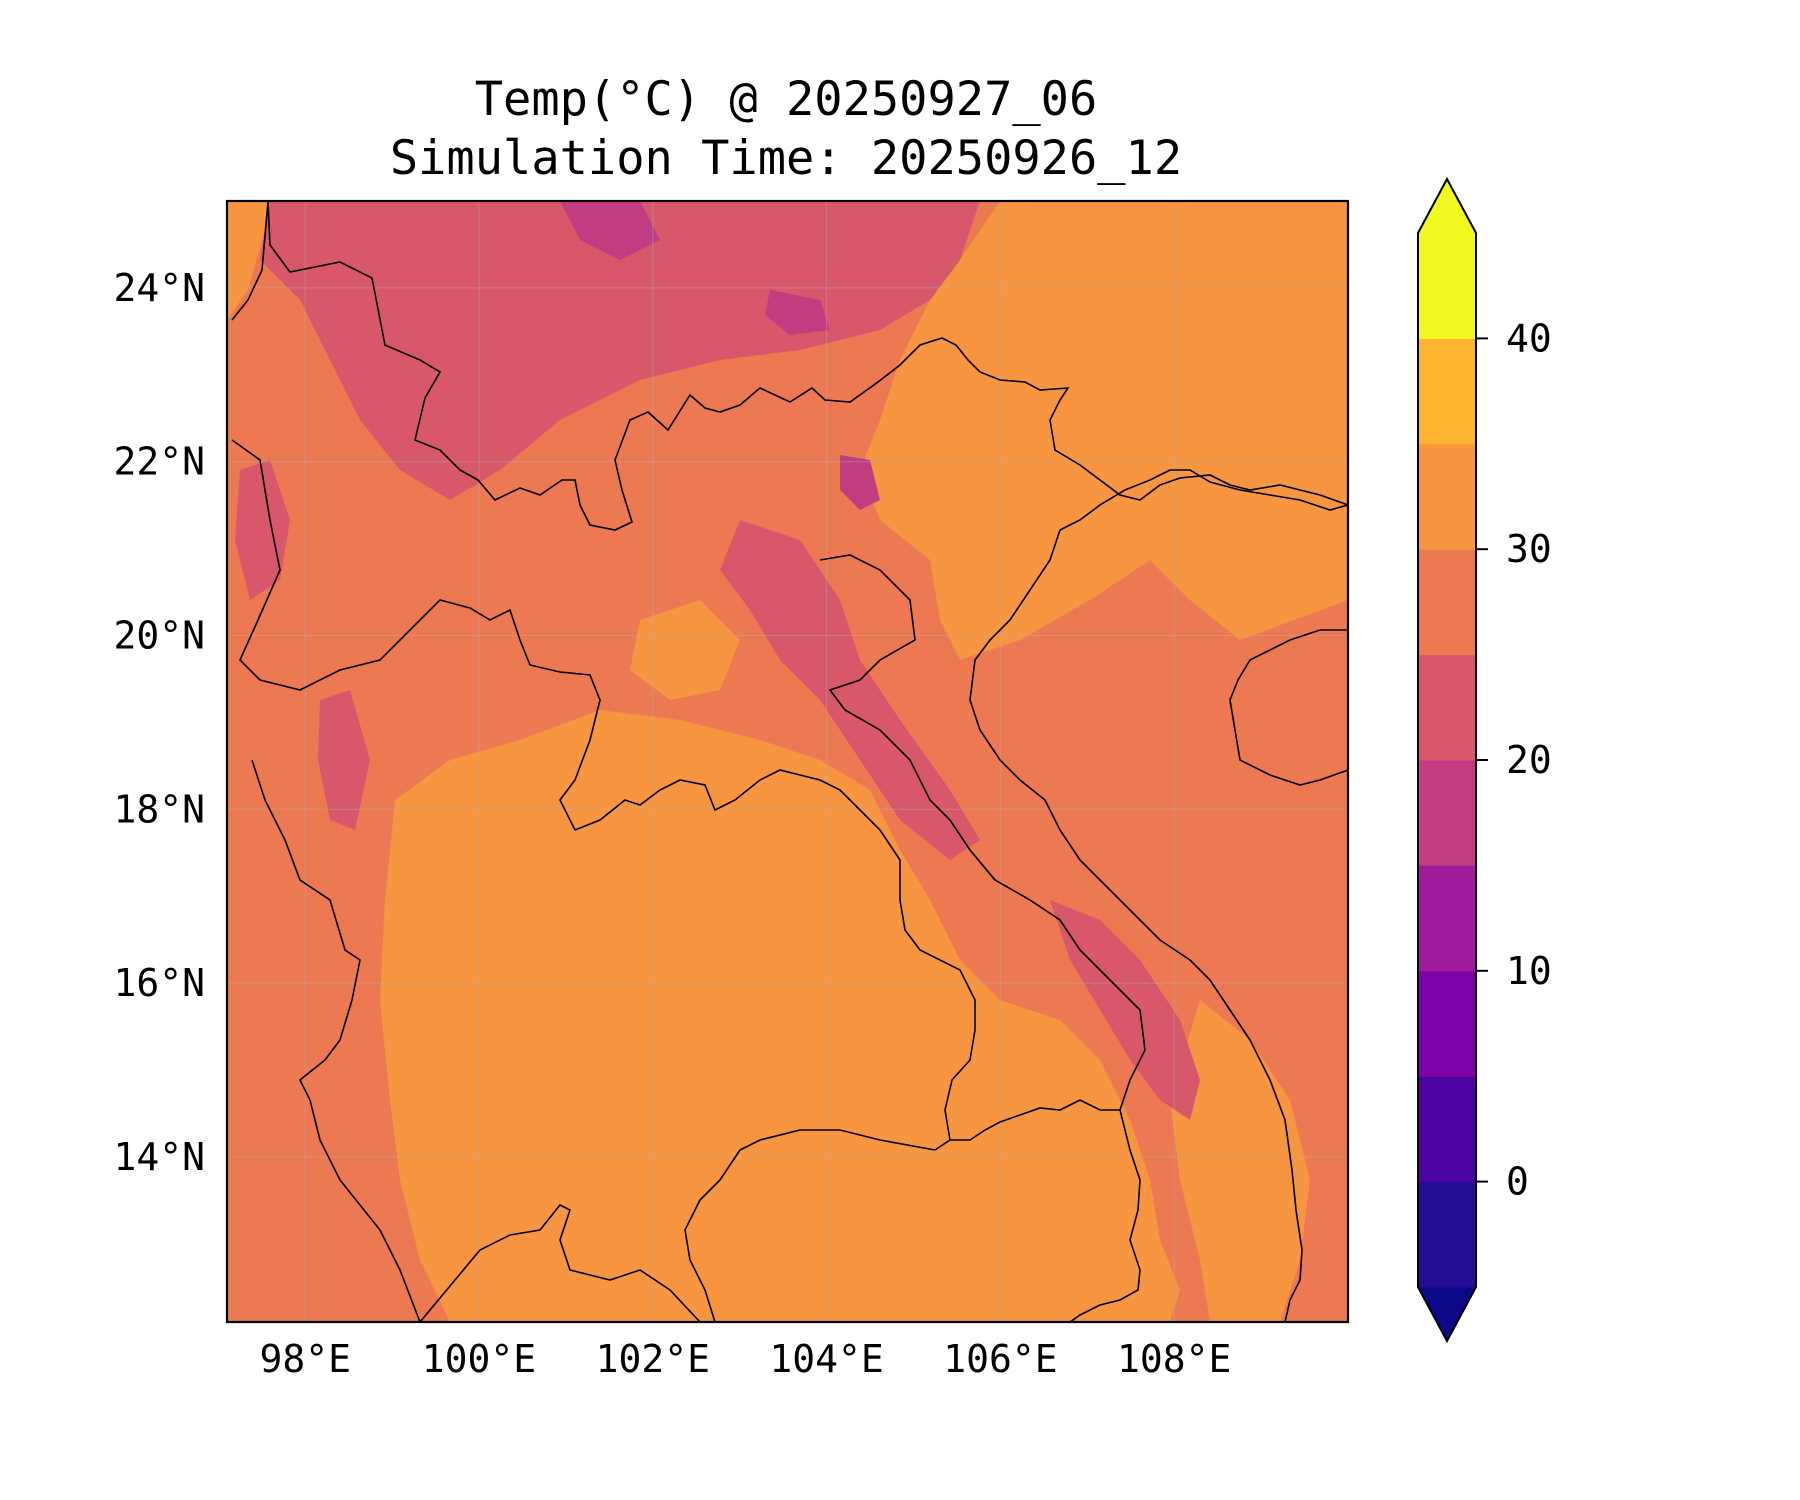  I want to click on longitude-axis: 98°E 100°E 102°E 104°E 106°E 108°E, so click(745, 1359).